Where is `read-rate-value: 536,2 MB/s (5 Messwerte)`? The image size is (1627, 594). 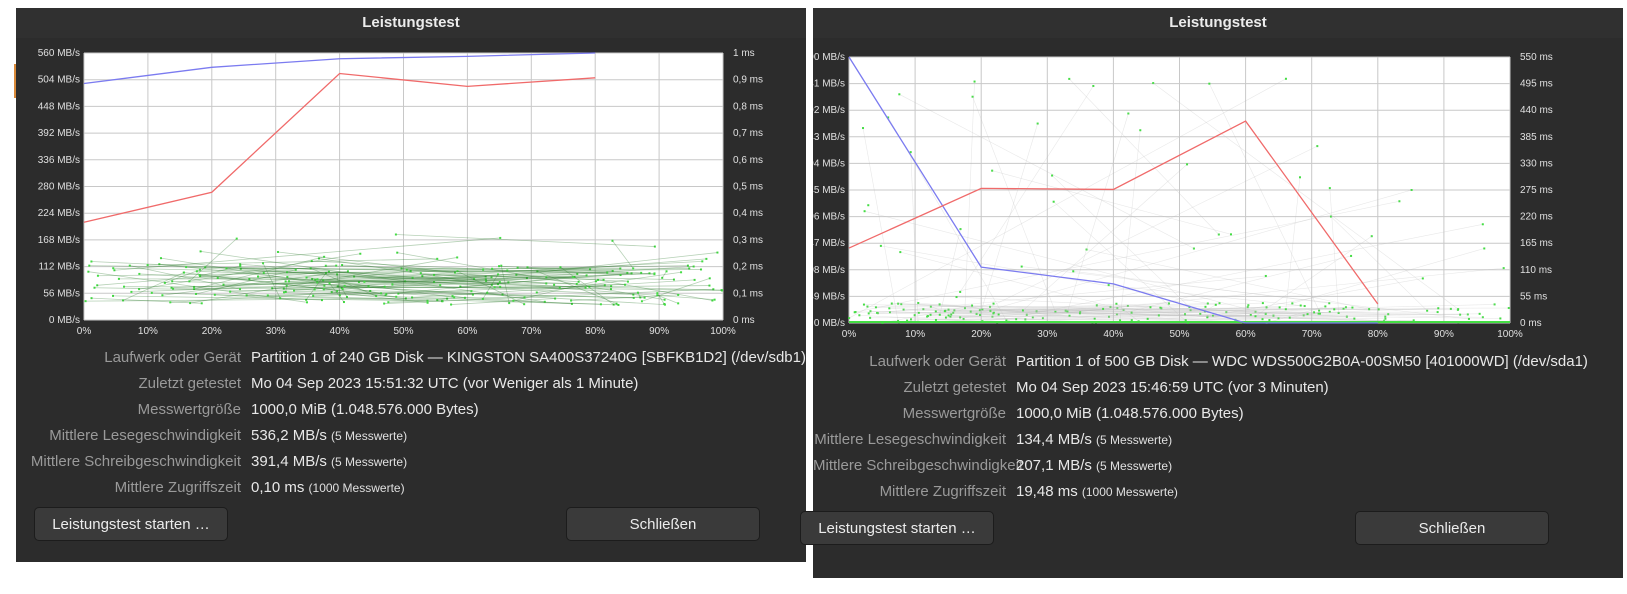 read-rate-value: 536,2 MB/s (5 Messwerte) is located at coordinates (329, 435).